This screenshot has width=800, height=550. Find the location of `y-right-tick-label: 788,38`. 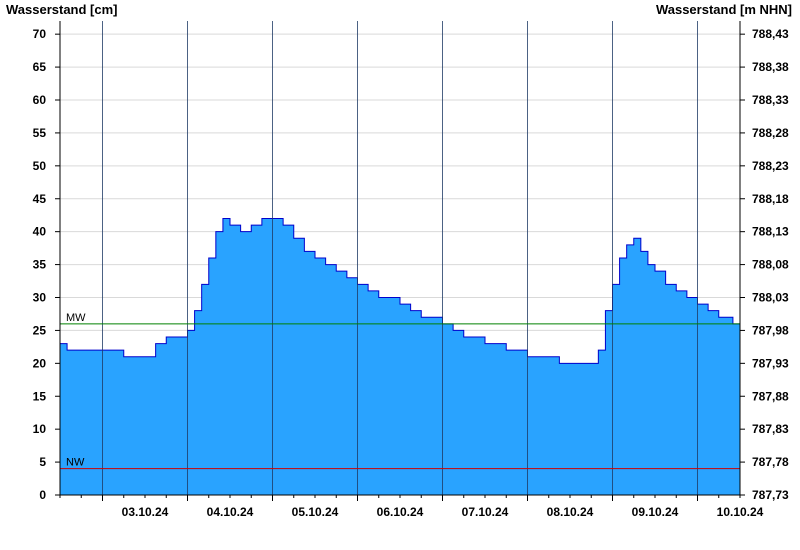

y-right-tick-label: 788,38 is located at coordinates (770, 67).